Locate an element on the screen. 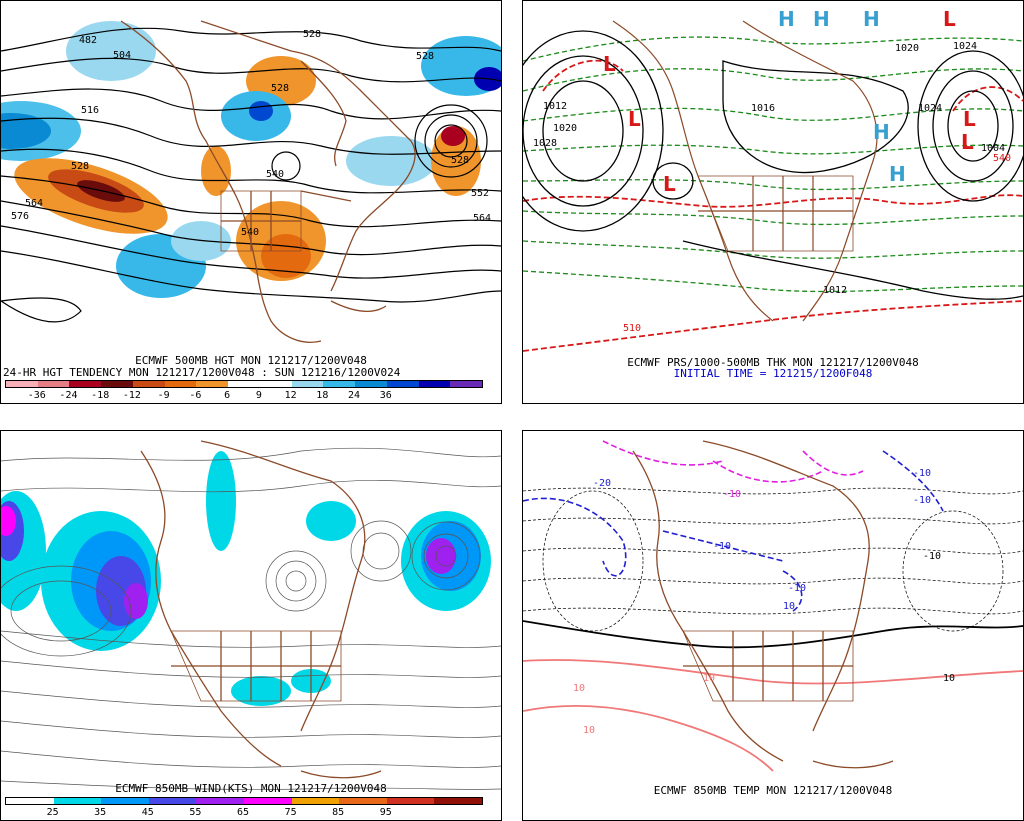 This screenshot has height=821, width=1024. colorbar-tick-label: -6 is located at coordinates (195, 395).